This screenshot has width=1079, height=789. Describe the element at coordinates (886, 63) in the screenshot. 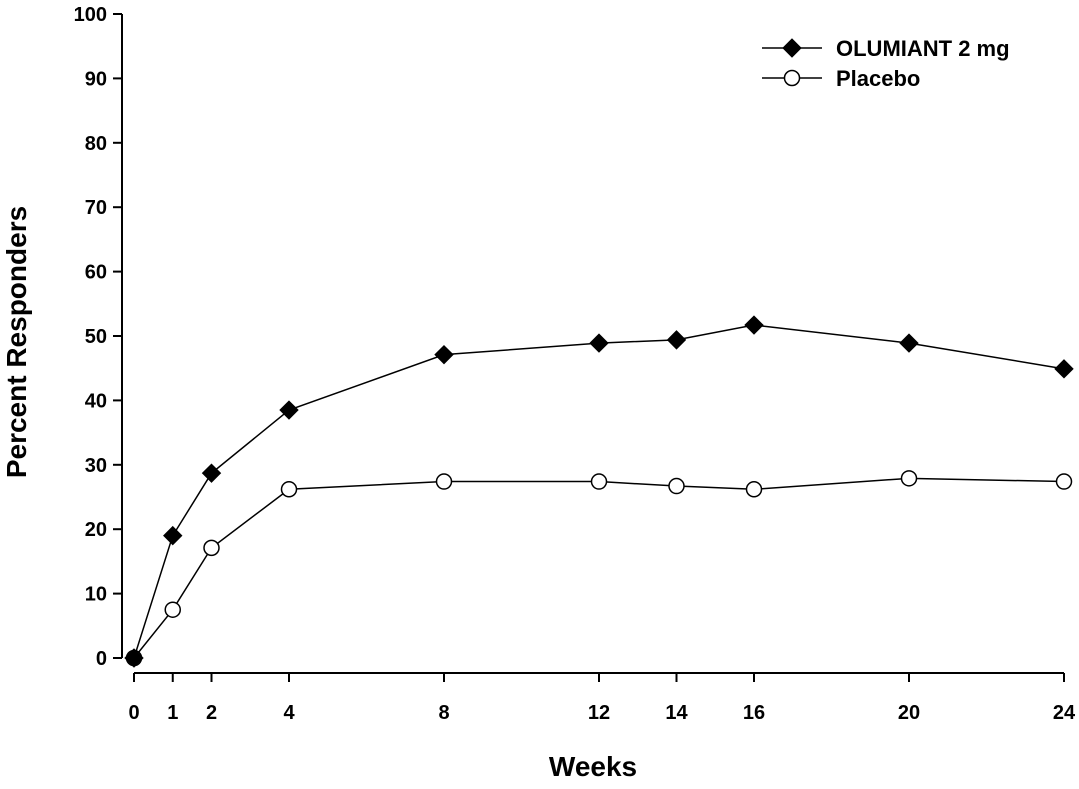

I see `legend: OLUMIANT 2 mg Placebo` at that location.